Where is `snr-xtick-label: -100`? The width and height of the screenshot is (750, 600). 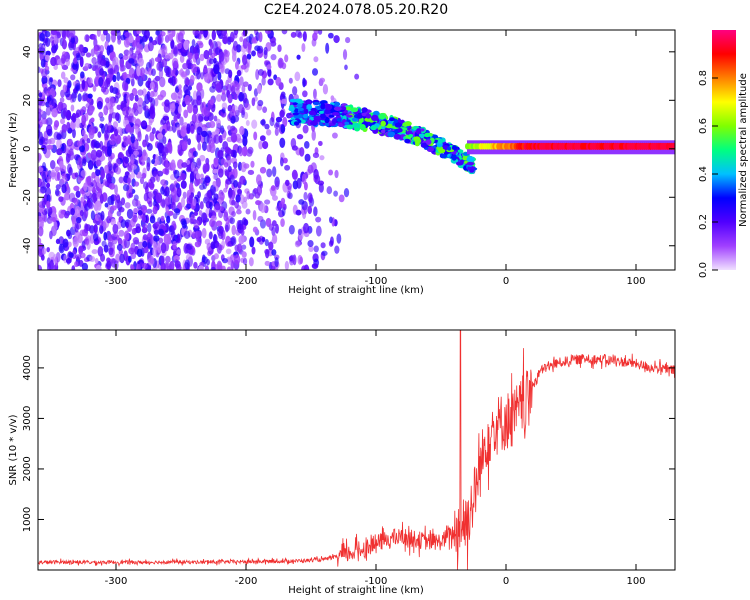 snr-xtick-label: -100 is located at coordinates (376, 581).